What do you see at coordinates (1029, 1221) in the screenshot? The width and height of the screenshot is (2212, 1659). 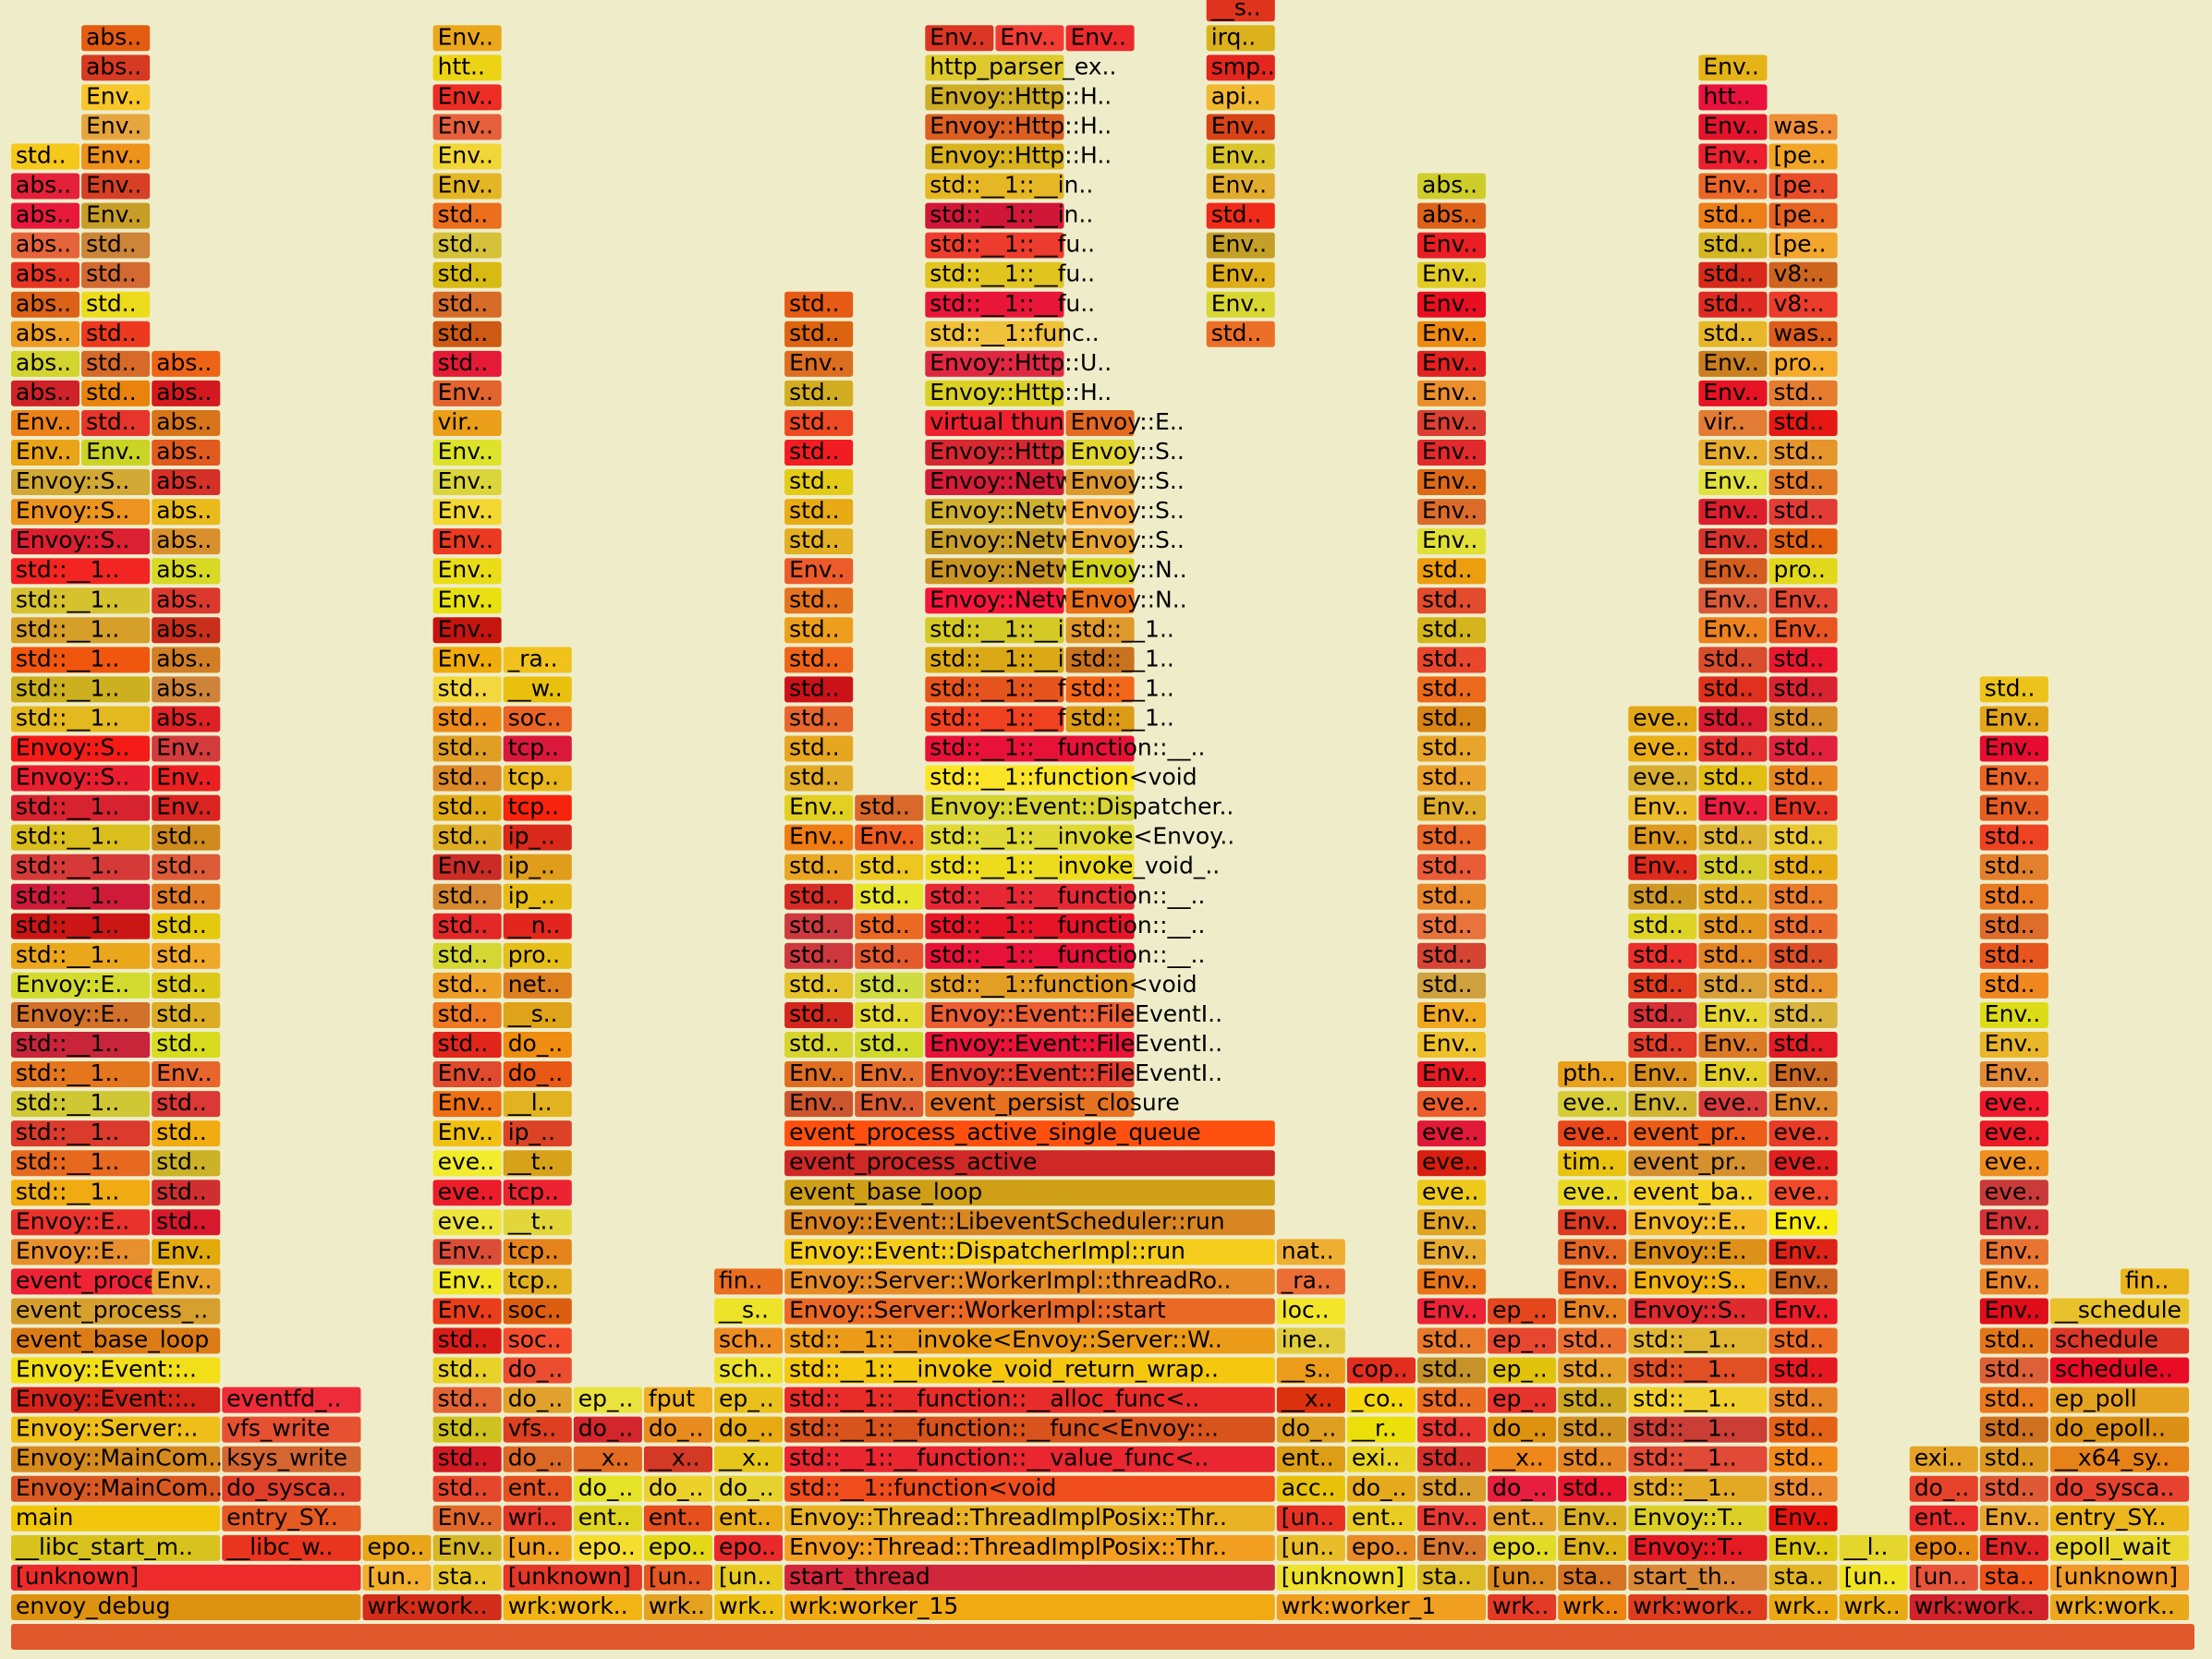 I see `stack-frame: Envoy::Event::LibeventScheduler::run` at bounding box center [1029, 1221].